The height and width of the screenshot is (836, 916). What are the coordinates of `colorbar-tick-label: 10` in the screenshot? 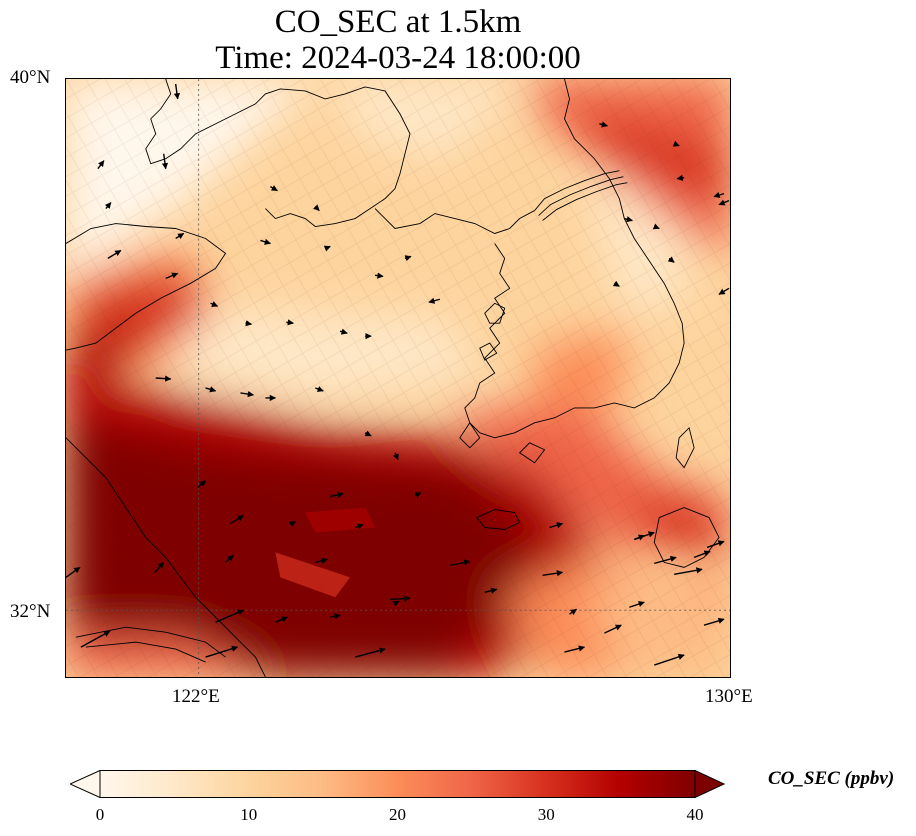 It's located at (249, 814).